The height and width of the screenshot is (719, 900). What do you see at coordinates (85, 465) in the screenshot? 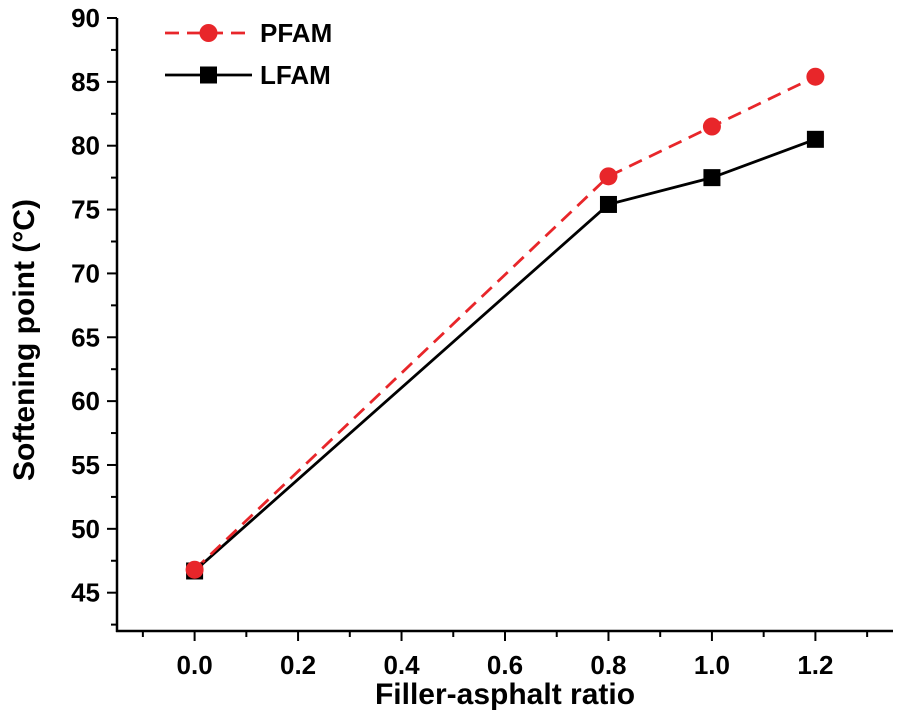
I see `y-tick-label: 55` at bounding box center [85, 465].